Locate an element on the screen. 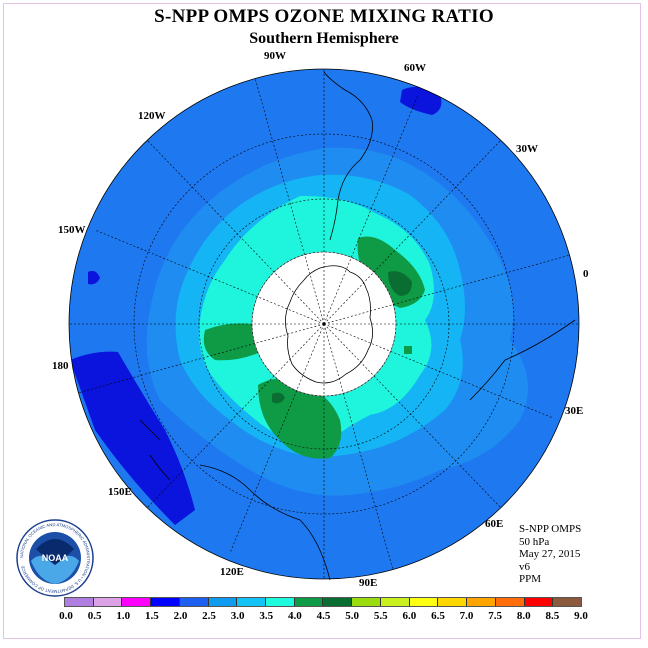  south-america-coast is located at coordinates (348, 156).